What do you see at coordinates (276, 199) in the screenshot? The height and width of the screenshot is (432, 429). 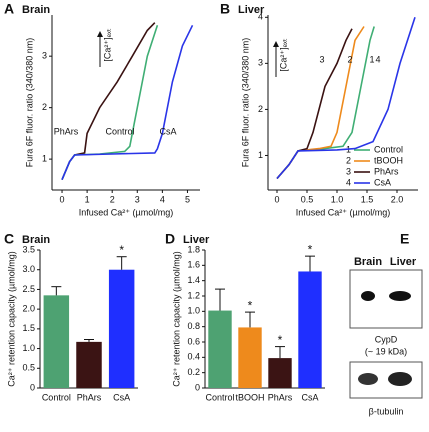 I see `x-tick-label: 0` at bounding box center [276, 199].